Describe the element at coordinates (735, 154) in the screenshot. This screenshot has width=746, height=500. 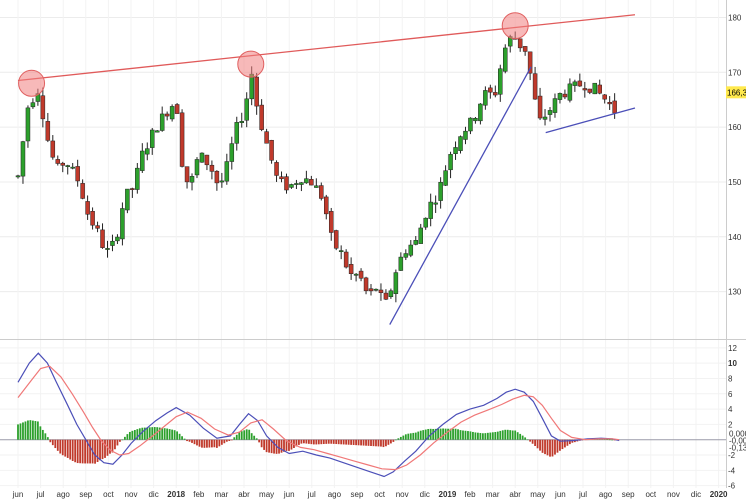
I see `price-axis: 130 140 150 160 170 180` at that location.